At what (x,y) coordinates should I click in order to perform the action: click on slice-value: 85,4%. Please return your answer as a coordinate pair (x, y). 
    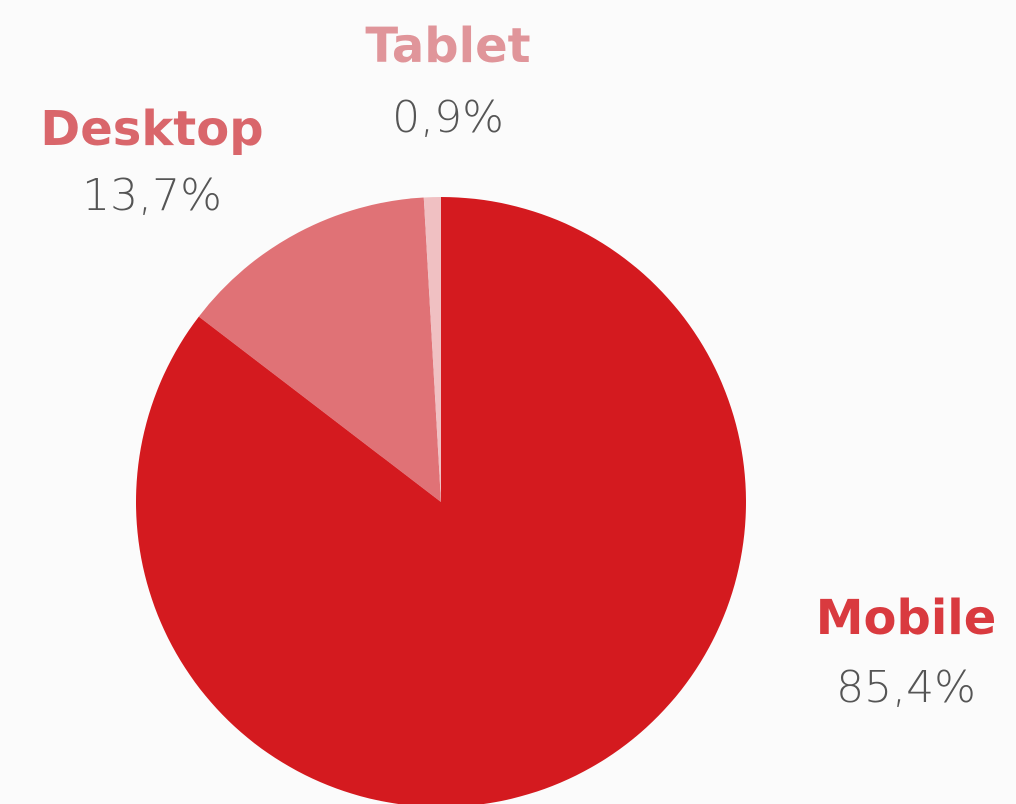
    Looking at the image, I should click on (906, 687).